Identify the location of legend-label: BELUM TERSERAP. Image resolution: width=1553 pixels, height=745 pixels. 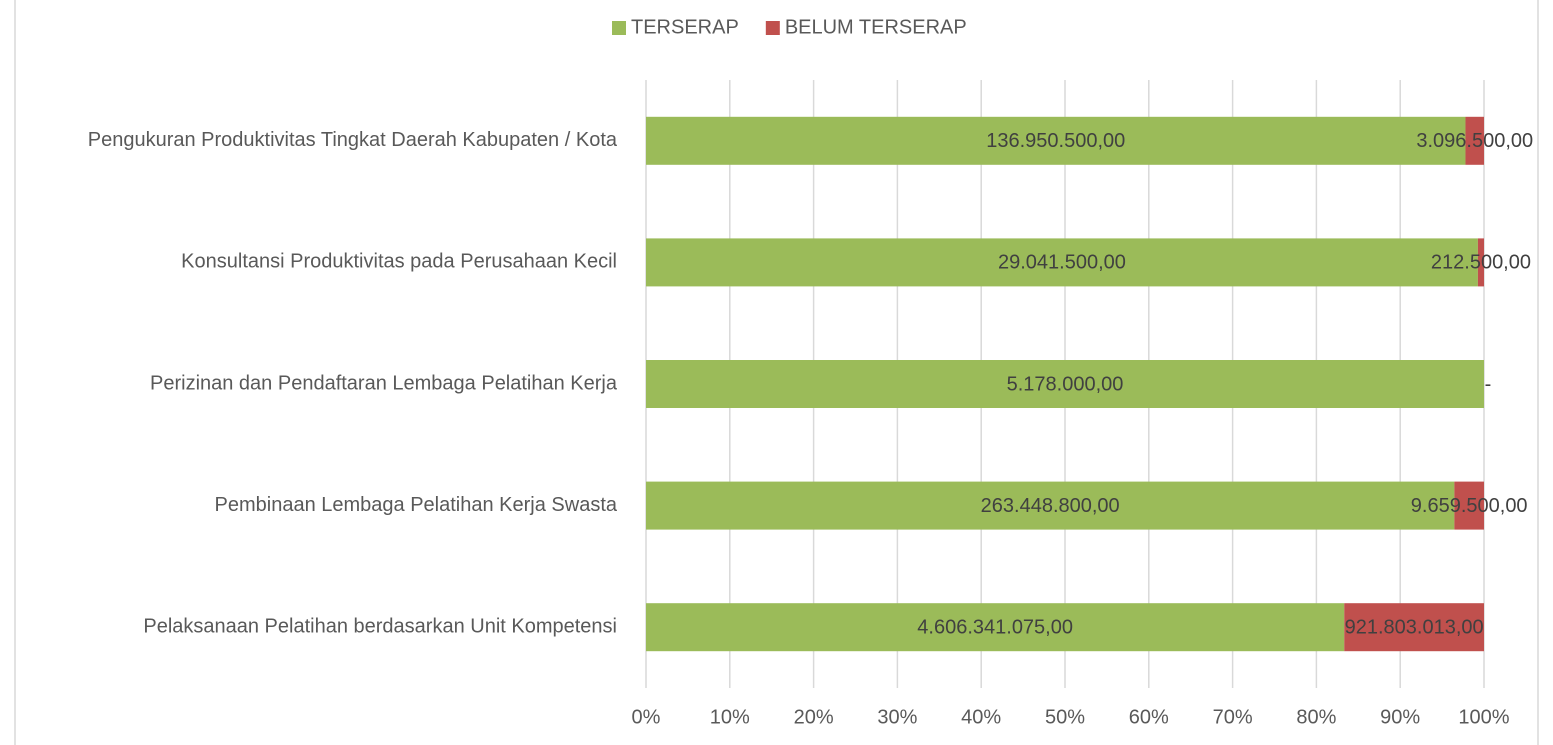
(876, 27).